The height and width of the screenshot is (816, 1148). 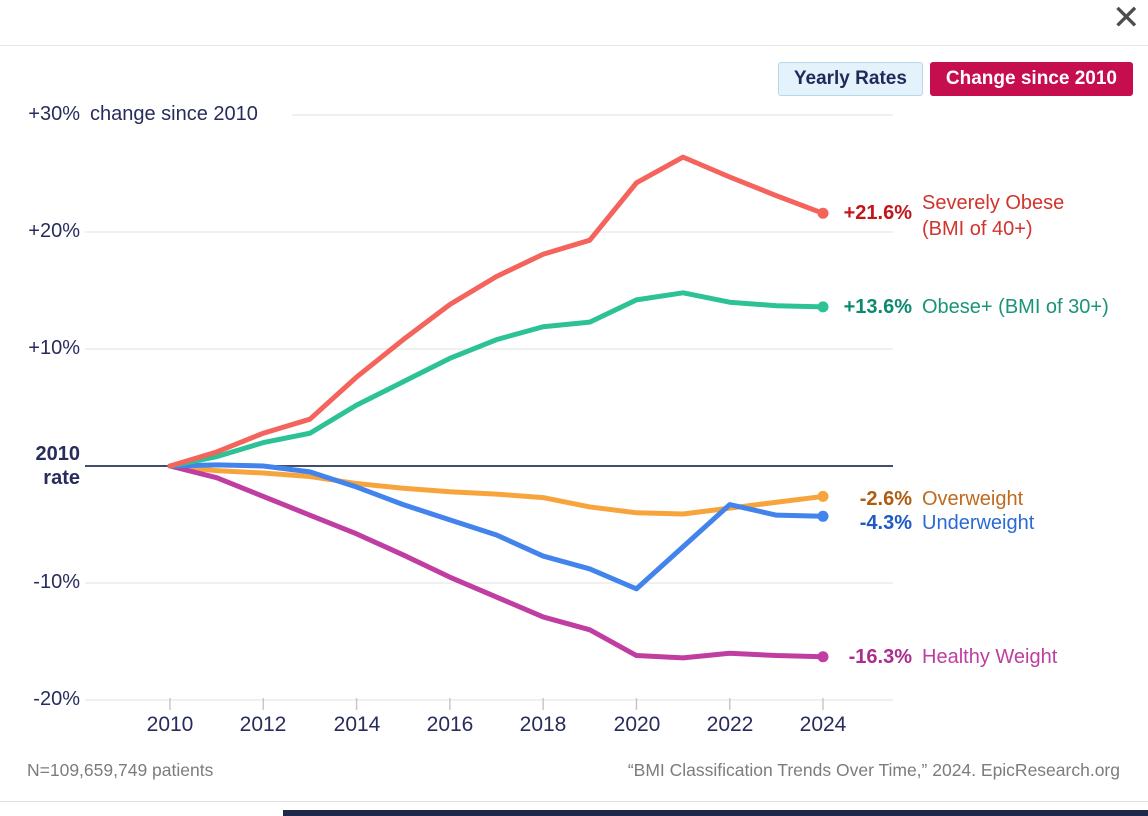 What do you see at coordinates (978, 523) in the screenshot?
I see `underweight-label: Underweight` at bounding box center [978, 523].